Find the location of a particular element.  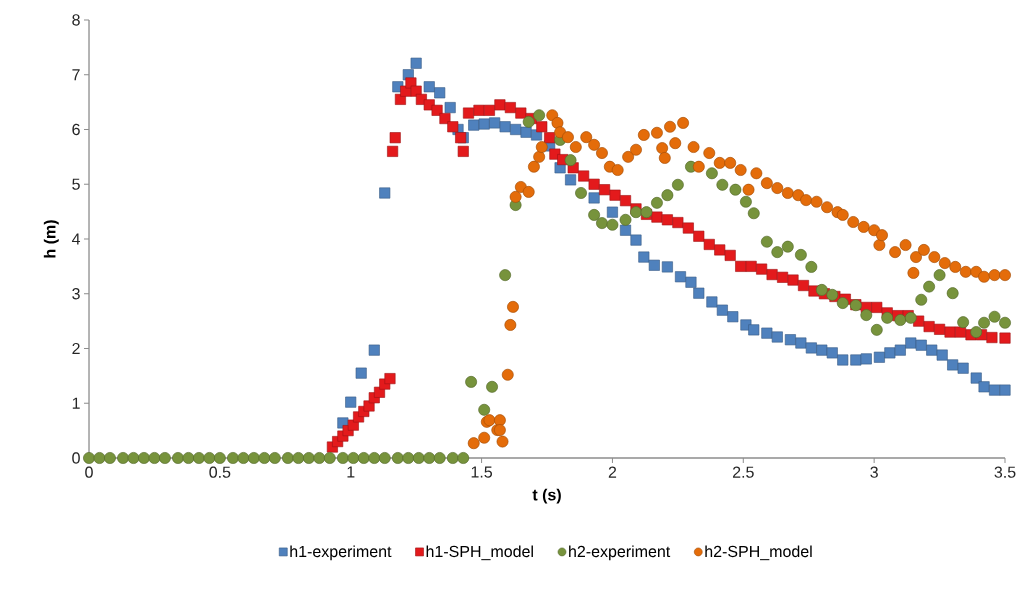

x-axis-title: t (s) is located at coordinates (546, 496).